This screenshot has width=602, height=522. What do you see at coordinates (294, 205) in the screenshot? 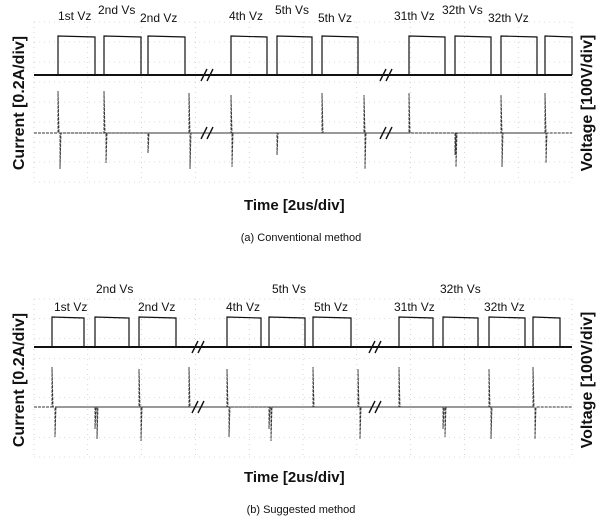
I see `x-axis-label-a: Time [2us/div]` at bounding box center [294, 205].